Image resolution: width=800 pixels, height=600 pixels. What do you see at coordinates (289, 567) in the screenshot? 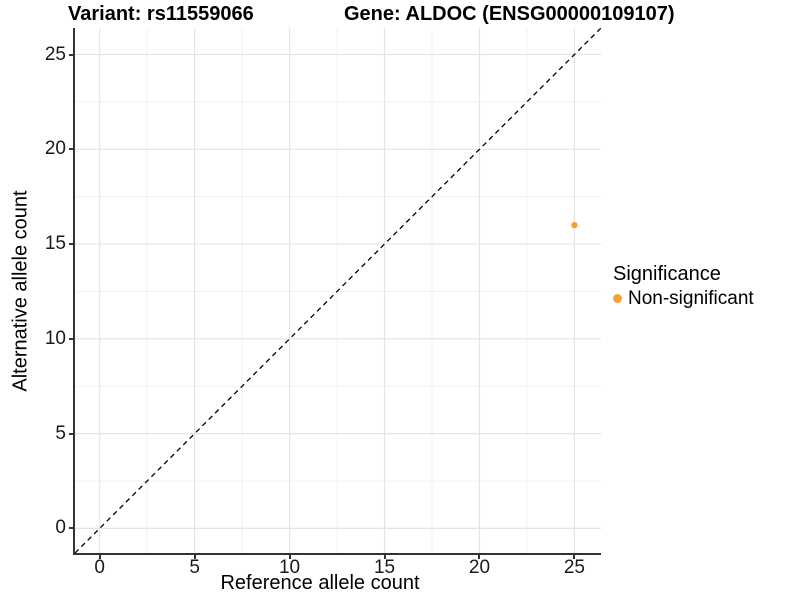
I see `x-axis-tick-label: 10` at bounding box center [289, 567].